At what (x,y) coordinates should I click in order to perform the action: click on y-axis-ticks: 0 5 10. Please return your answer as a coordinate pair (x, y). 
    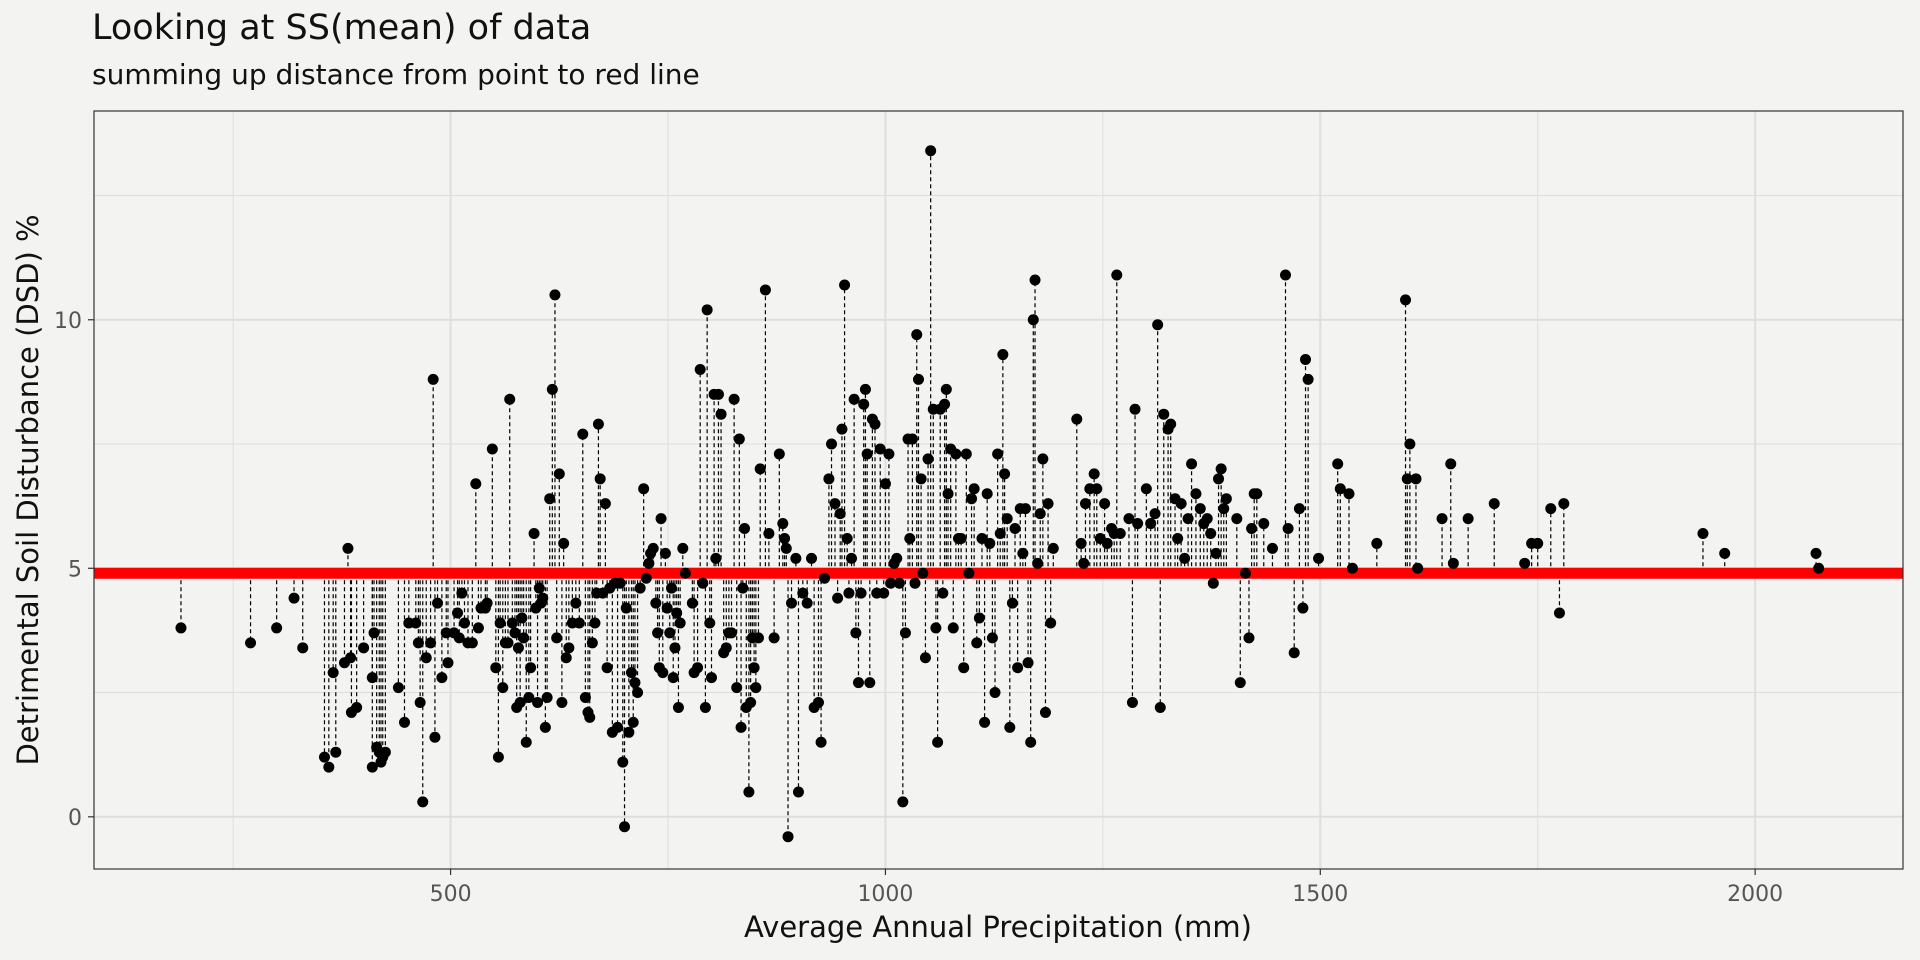
    Looking at the image, I should click on (74, 570).